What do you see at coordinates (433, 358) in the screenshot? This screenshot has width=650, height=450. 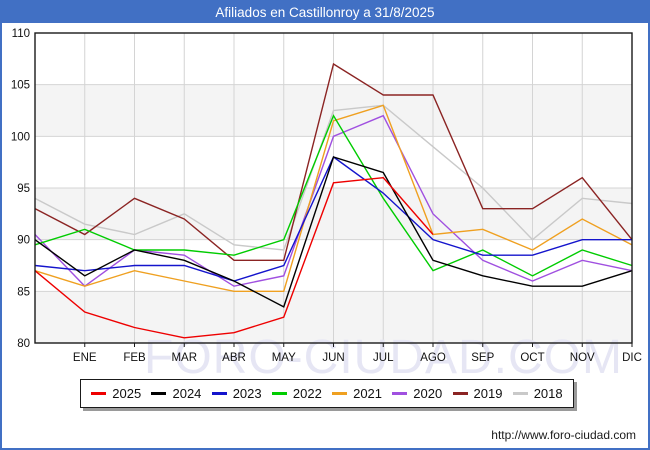 I see `x-tick-label: AGO` at bounding box center [433, 358].